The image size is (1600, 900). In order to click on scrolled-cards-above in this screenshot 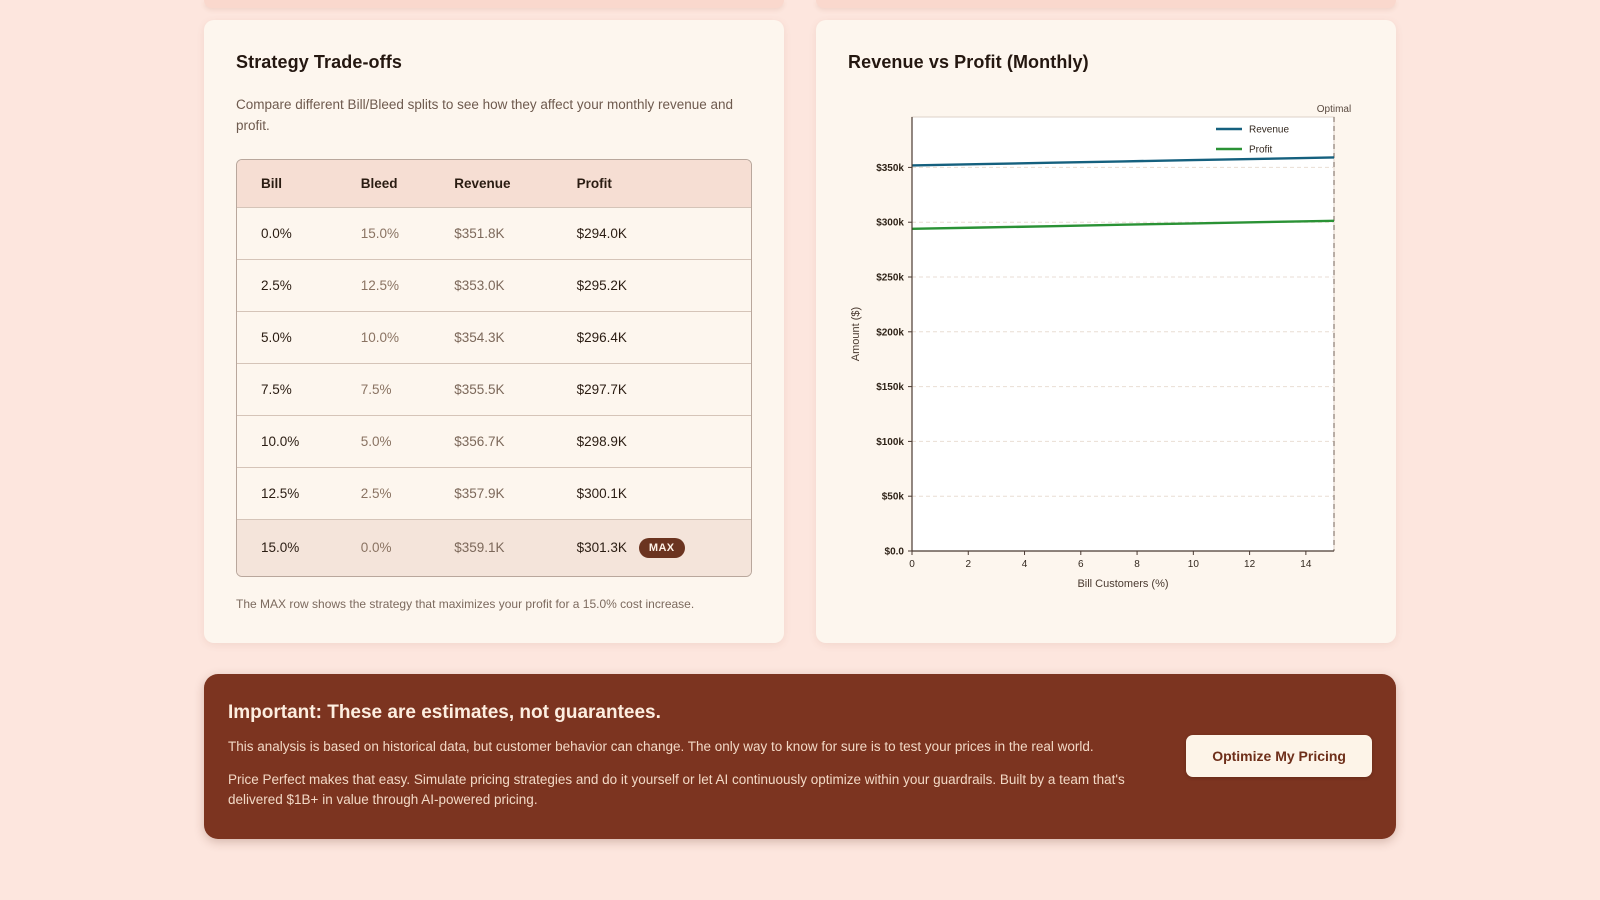, I will do `click(800, 4)`.